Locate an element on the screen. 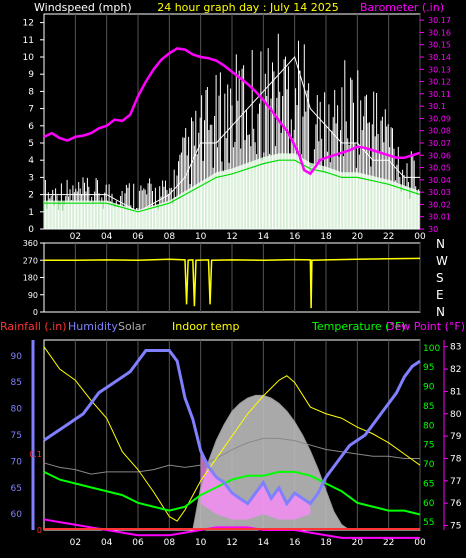  baro-y-tick-label: 30.15 is located at coordinates (439, 45).